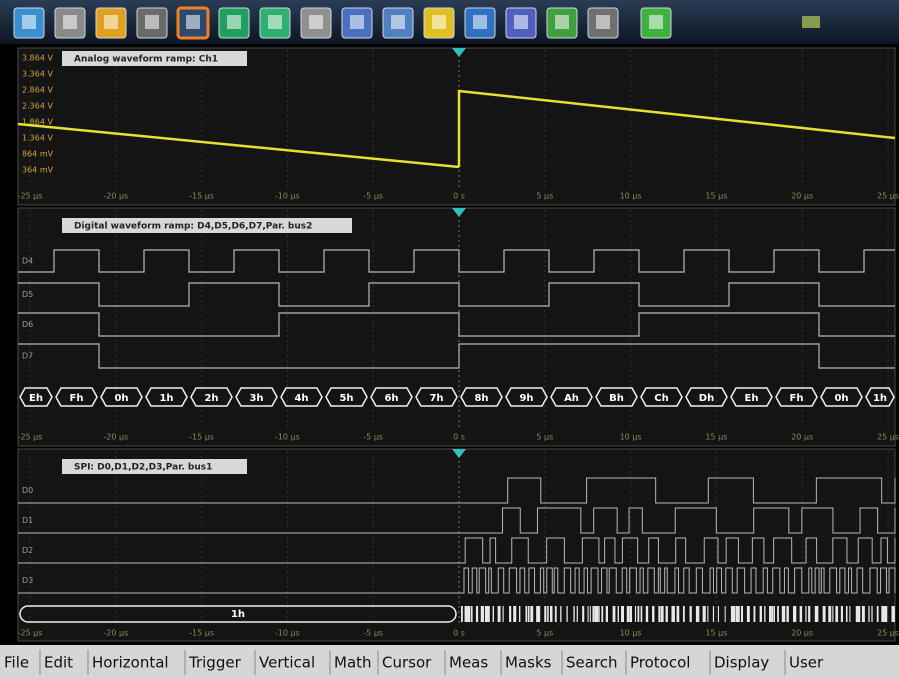 This screenshot has width=899, height=678. I want to click on analog-trace, so click(676, 128).